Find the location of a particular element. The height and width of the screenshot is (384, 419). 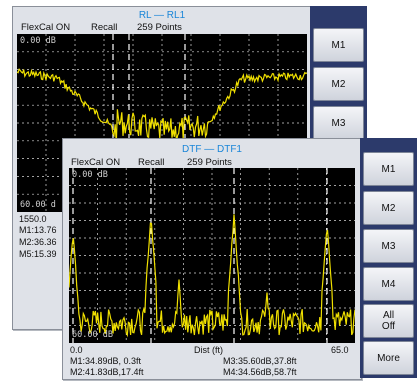

dtf-softkey-all-off: All Off is located at coordinates (388, 321).